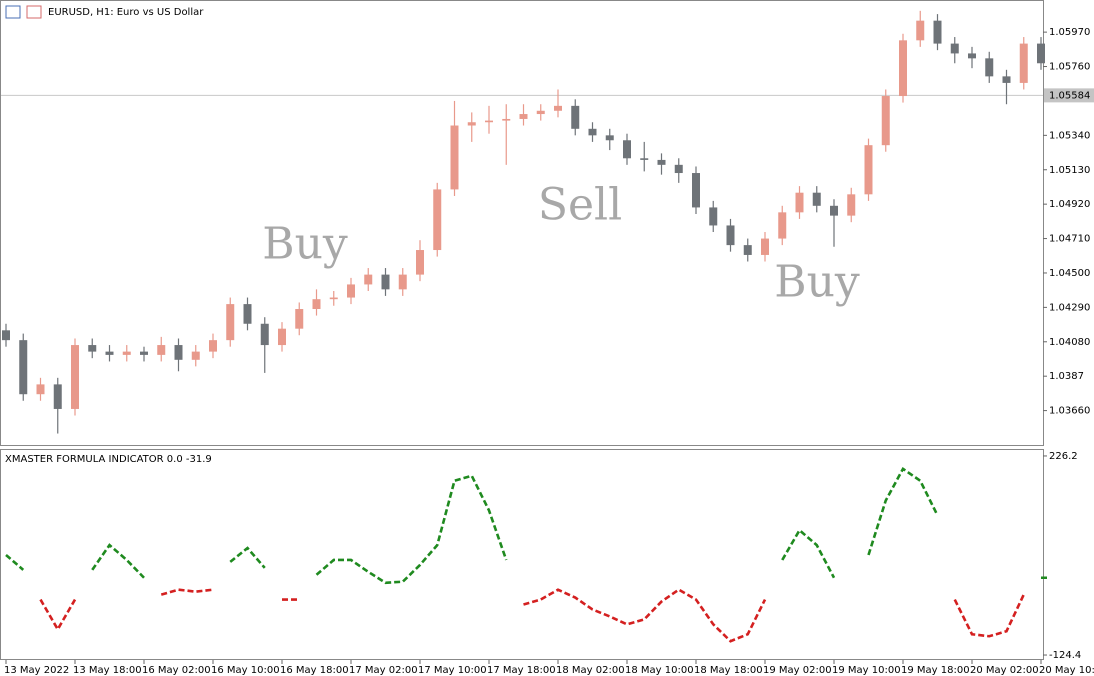  Describe the element at coordinates (245, 670) in the screenshot. I see `x-tick-label: 16 May 10:00` at that location.